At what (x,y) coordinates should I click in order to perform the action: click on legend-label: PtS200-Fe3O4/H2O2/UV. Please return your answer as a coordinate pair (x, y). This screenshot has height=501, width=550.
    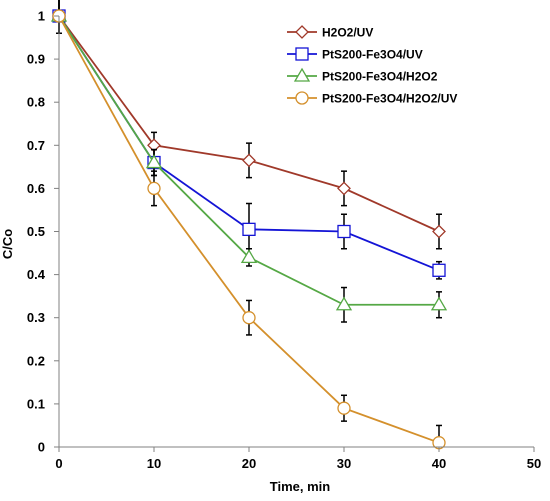
    Looking at the image, I should click on (389, 99).